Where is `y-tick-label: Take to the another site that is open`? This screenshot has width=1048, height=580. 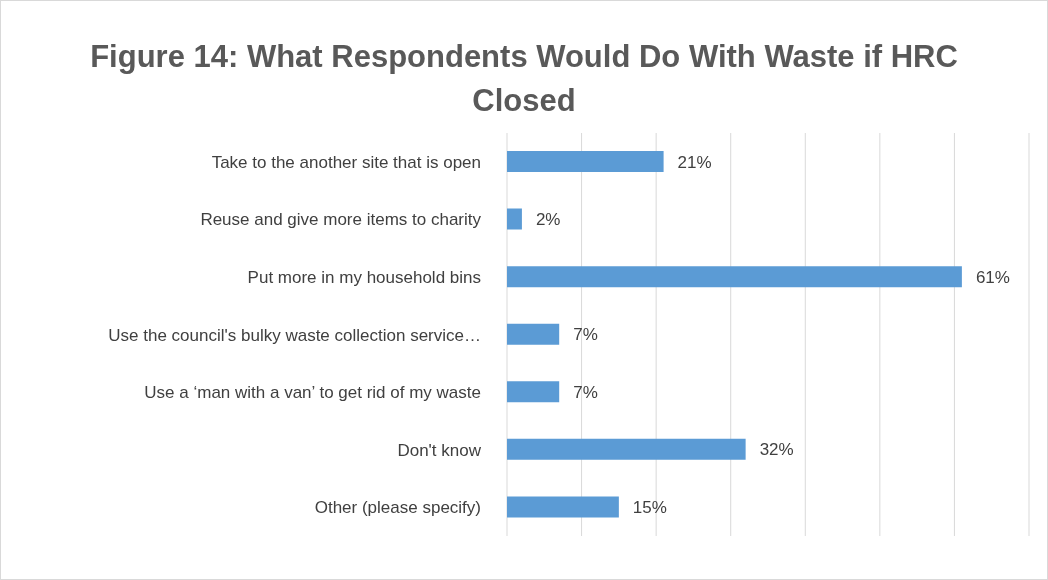
y-tick-label: Take to the another site that is open is located at coordinates (346, 162).